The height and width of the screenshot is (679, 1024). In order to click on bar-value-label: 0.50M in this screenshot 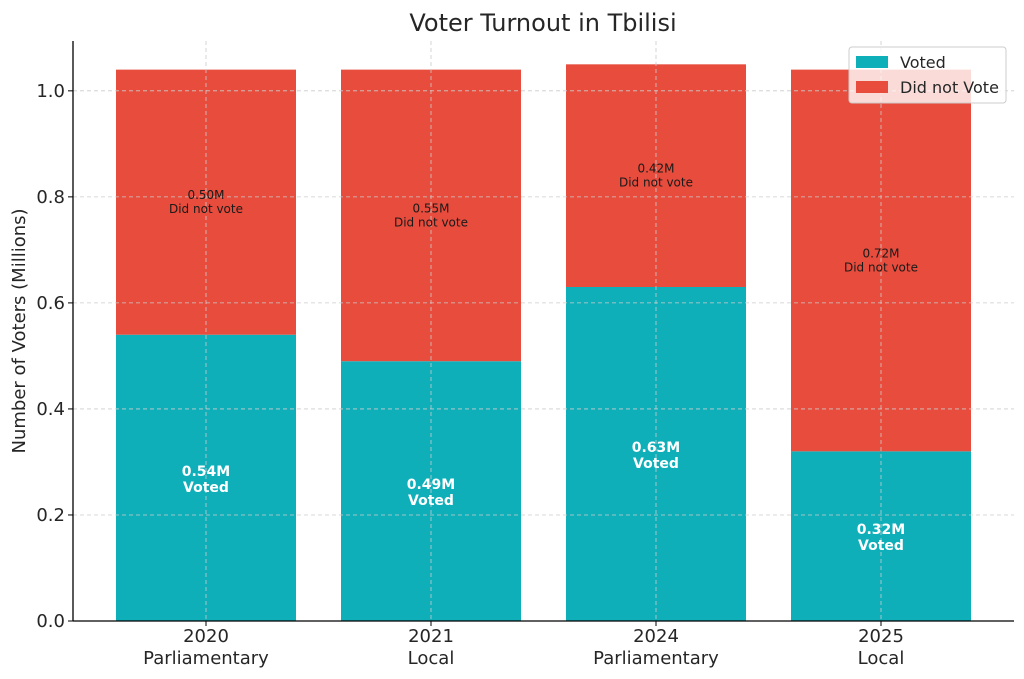, I will do `click(205, 195)`.